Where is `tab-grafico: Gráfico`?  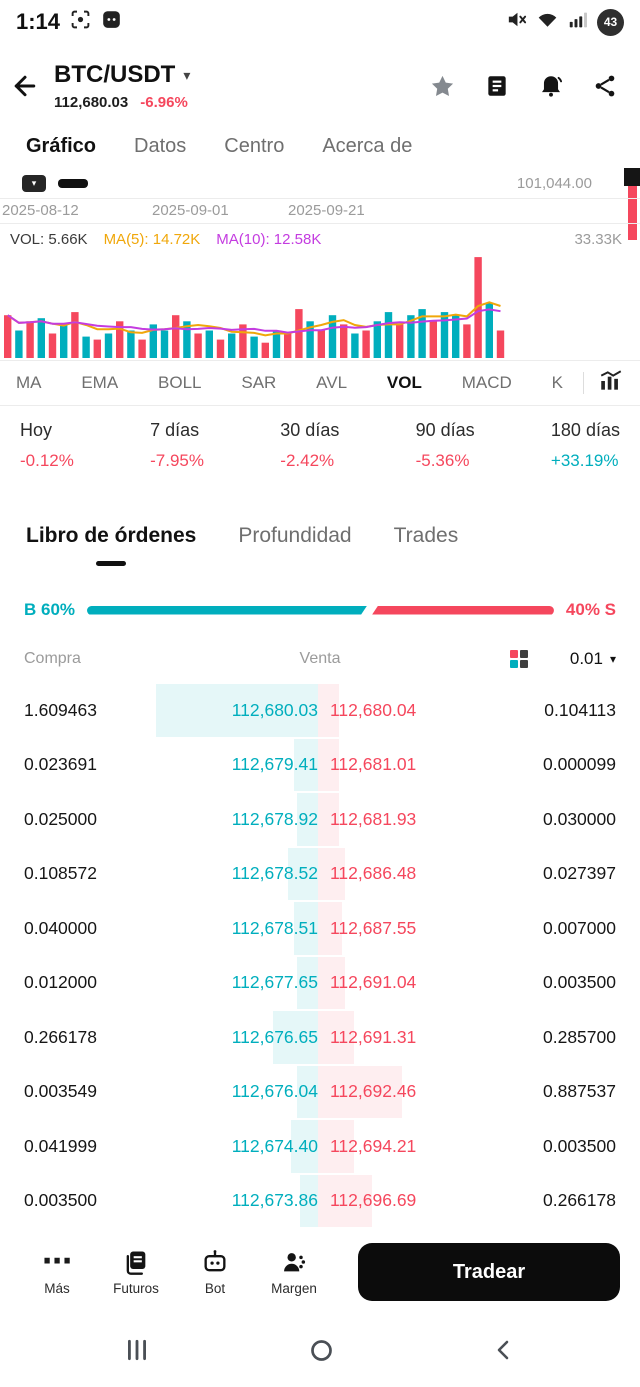 tab-grafico: Gráfico is located at coordinates (61, 145).